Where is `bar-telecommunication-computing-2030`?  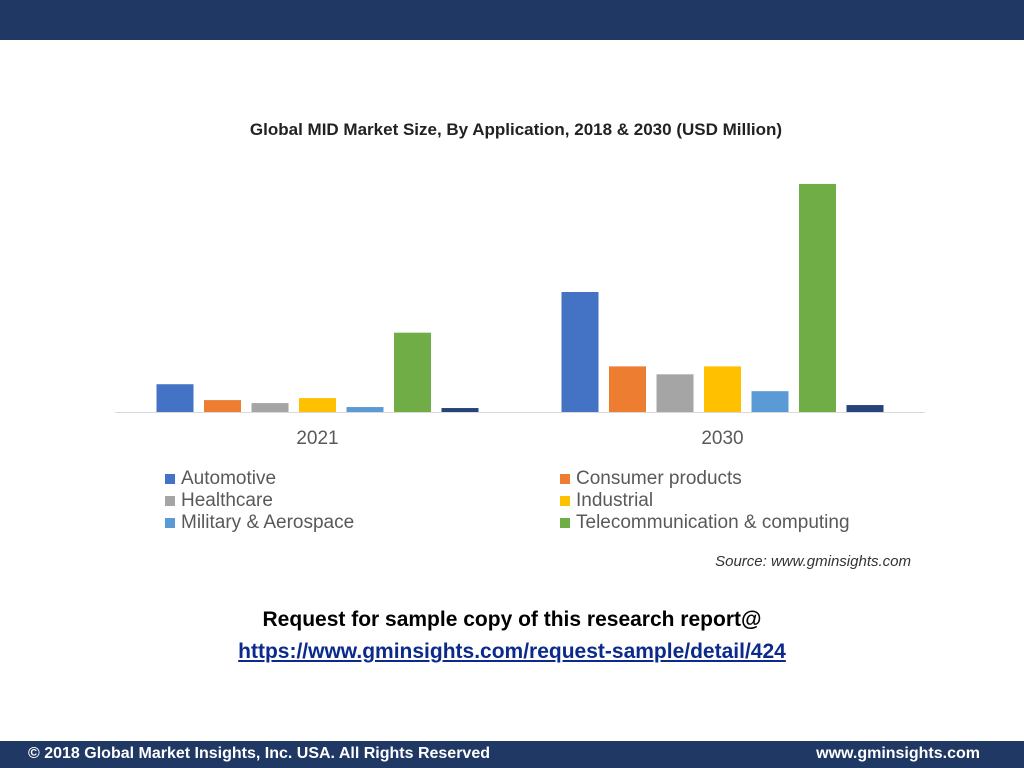
bar-telecommunication-computing-2030 is located at coordinates (817, 297).